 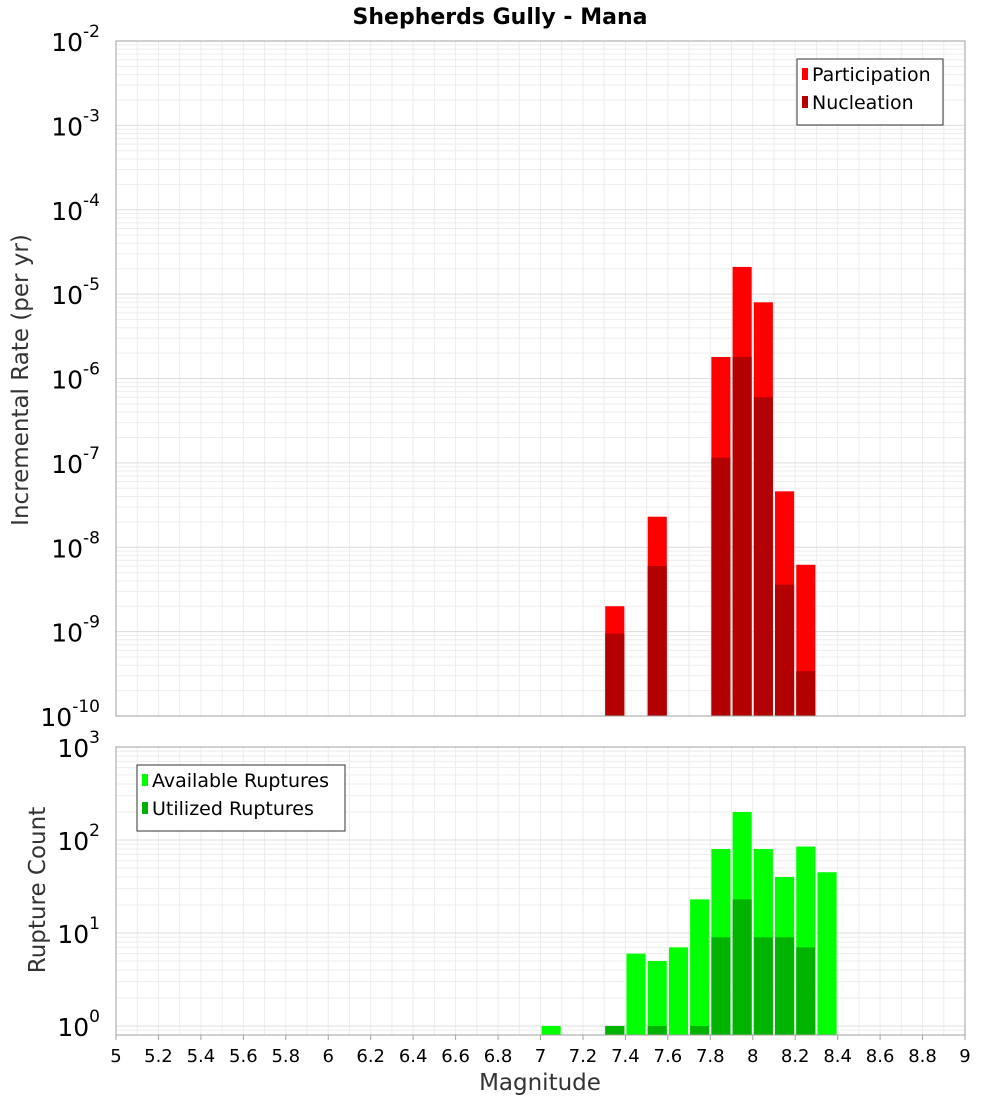 I want to click on top-legend-label: Nucleation, so click(x=863, y=103).